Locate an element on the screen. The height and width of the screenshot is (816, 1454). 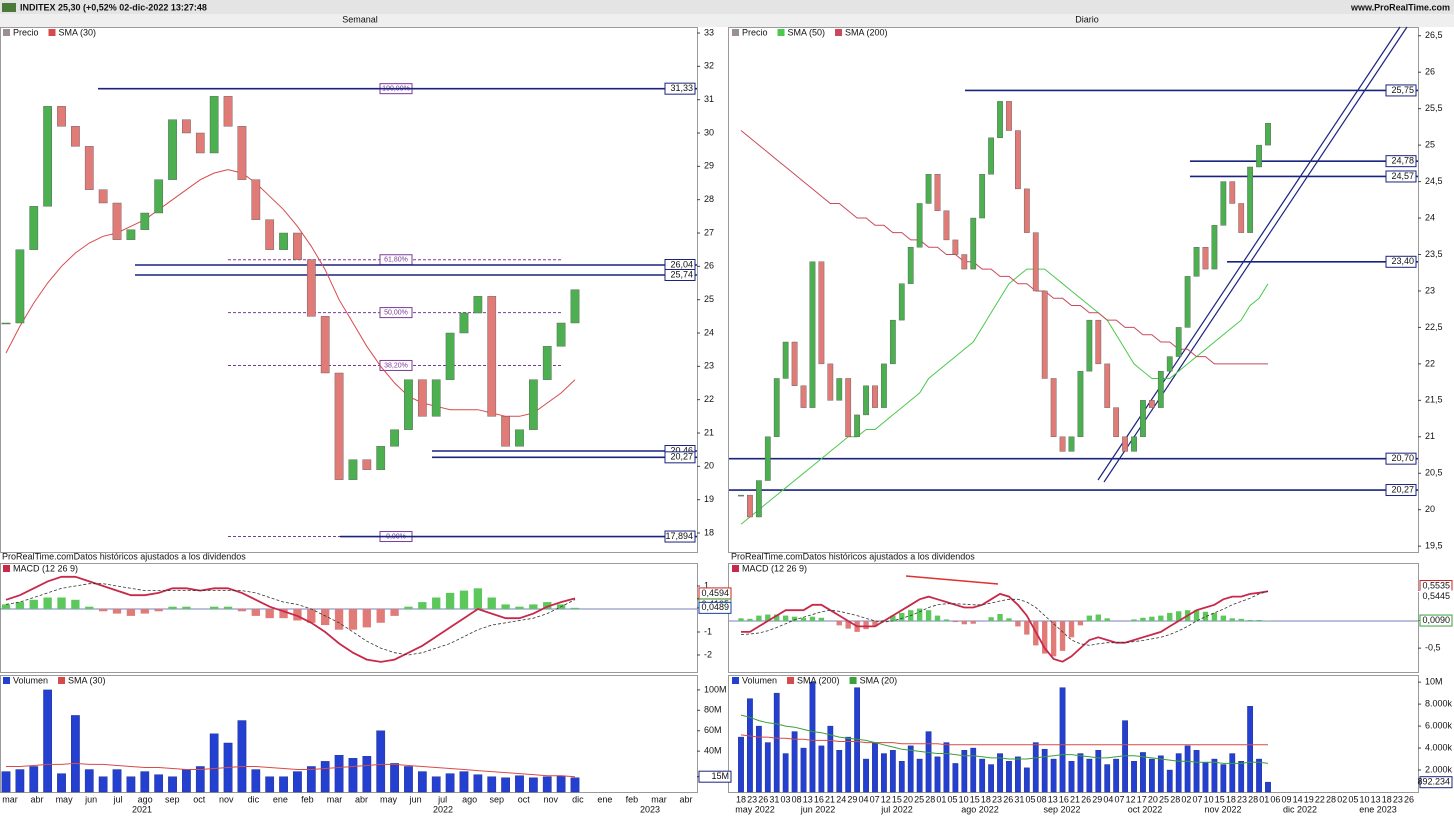
x-group-label: ene 2023 is located at coordinates (1378, 809).